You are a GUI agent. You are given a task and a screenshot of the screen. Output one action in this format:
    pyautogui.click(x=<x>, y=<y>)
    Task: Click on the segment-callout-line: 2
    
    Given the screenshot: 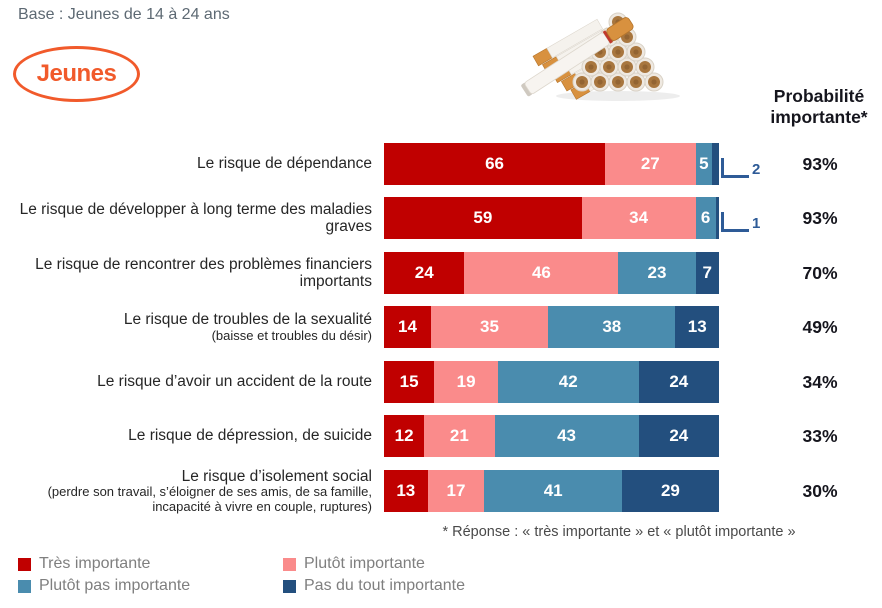 What is the action you would take?
    pyautogui.click(x=740, y=168)
    